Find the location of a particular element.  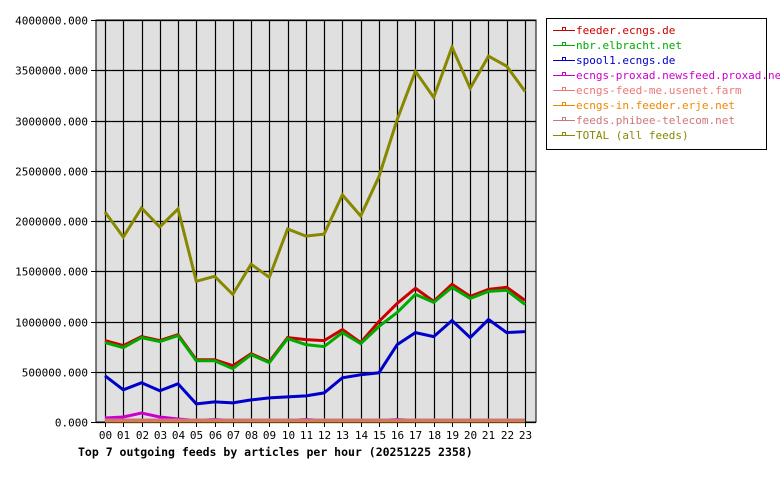

legend-label: feeder.ecngs.de is located at coordinates (626, 30).